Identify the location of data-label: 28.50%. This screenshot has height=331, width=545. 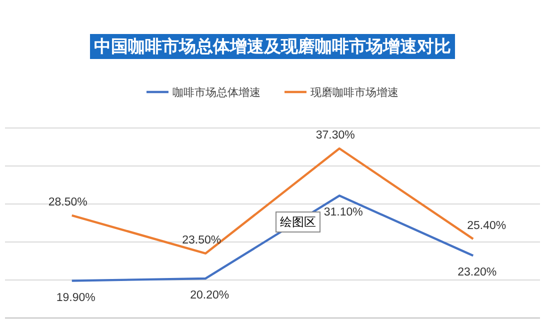
(68, 202).